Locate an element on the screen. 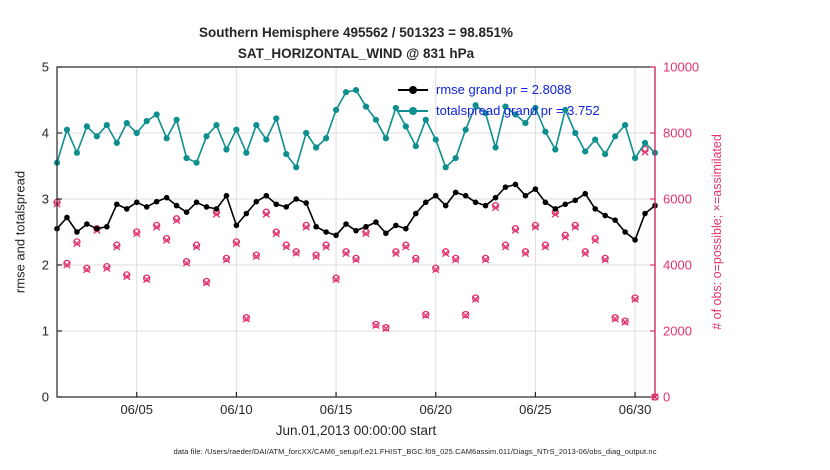 This screenshot has width=830, height=470. y-tick-label-right: 10000 is located at coordinates (681, 67).